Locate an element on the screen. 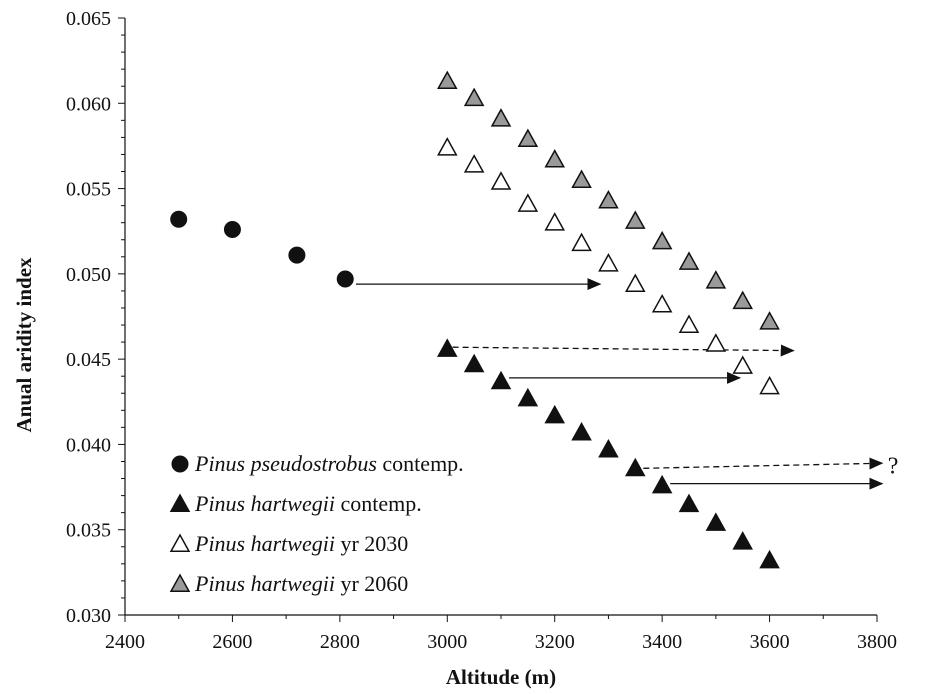  legend-entry: Pinus pseudostrobus contemp. is located at coordinates (329, 463).